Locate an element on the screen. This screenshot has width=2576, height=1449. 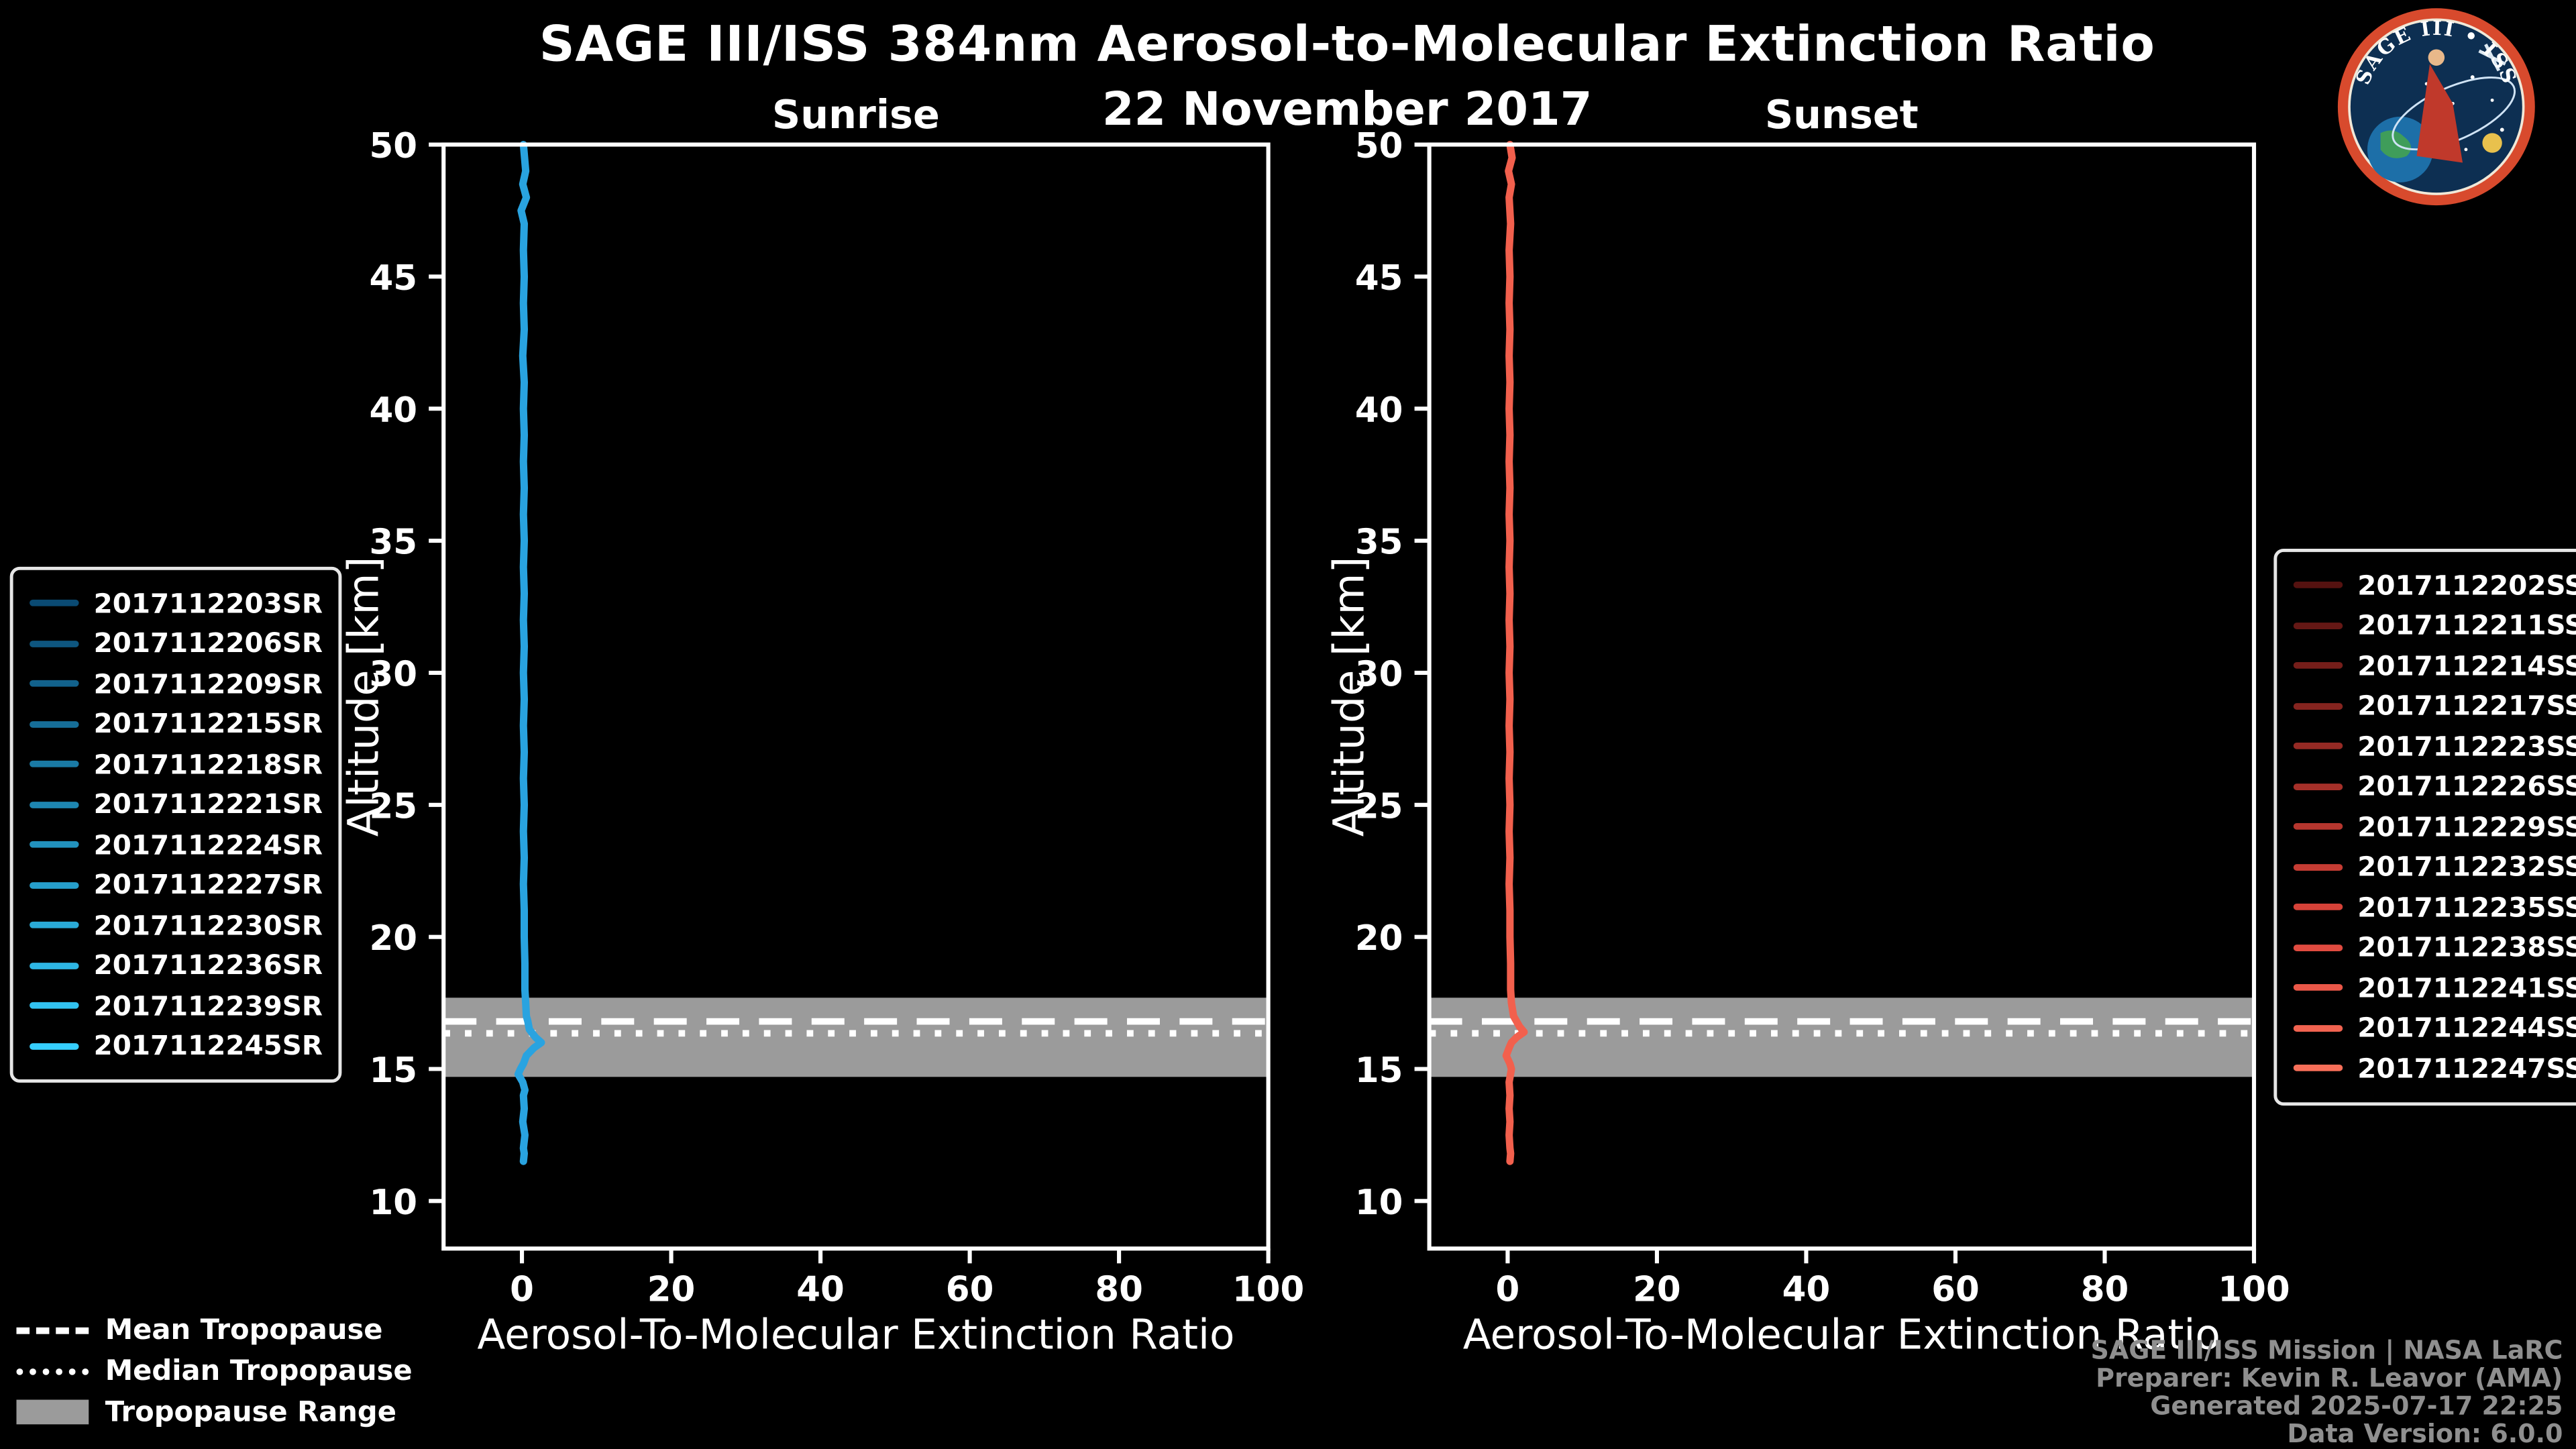
credits-line: Generated 2025-07-17 22:25 is located at coordinates (2356, 1406).